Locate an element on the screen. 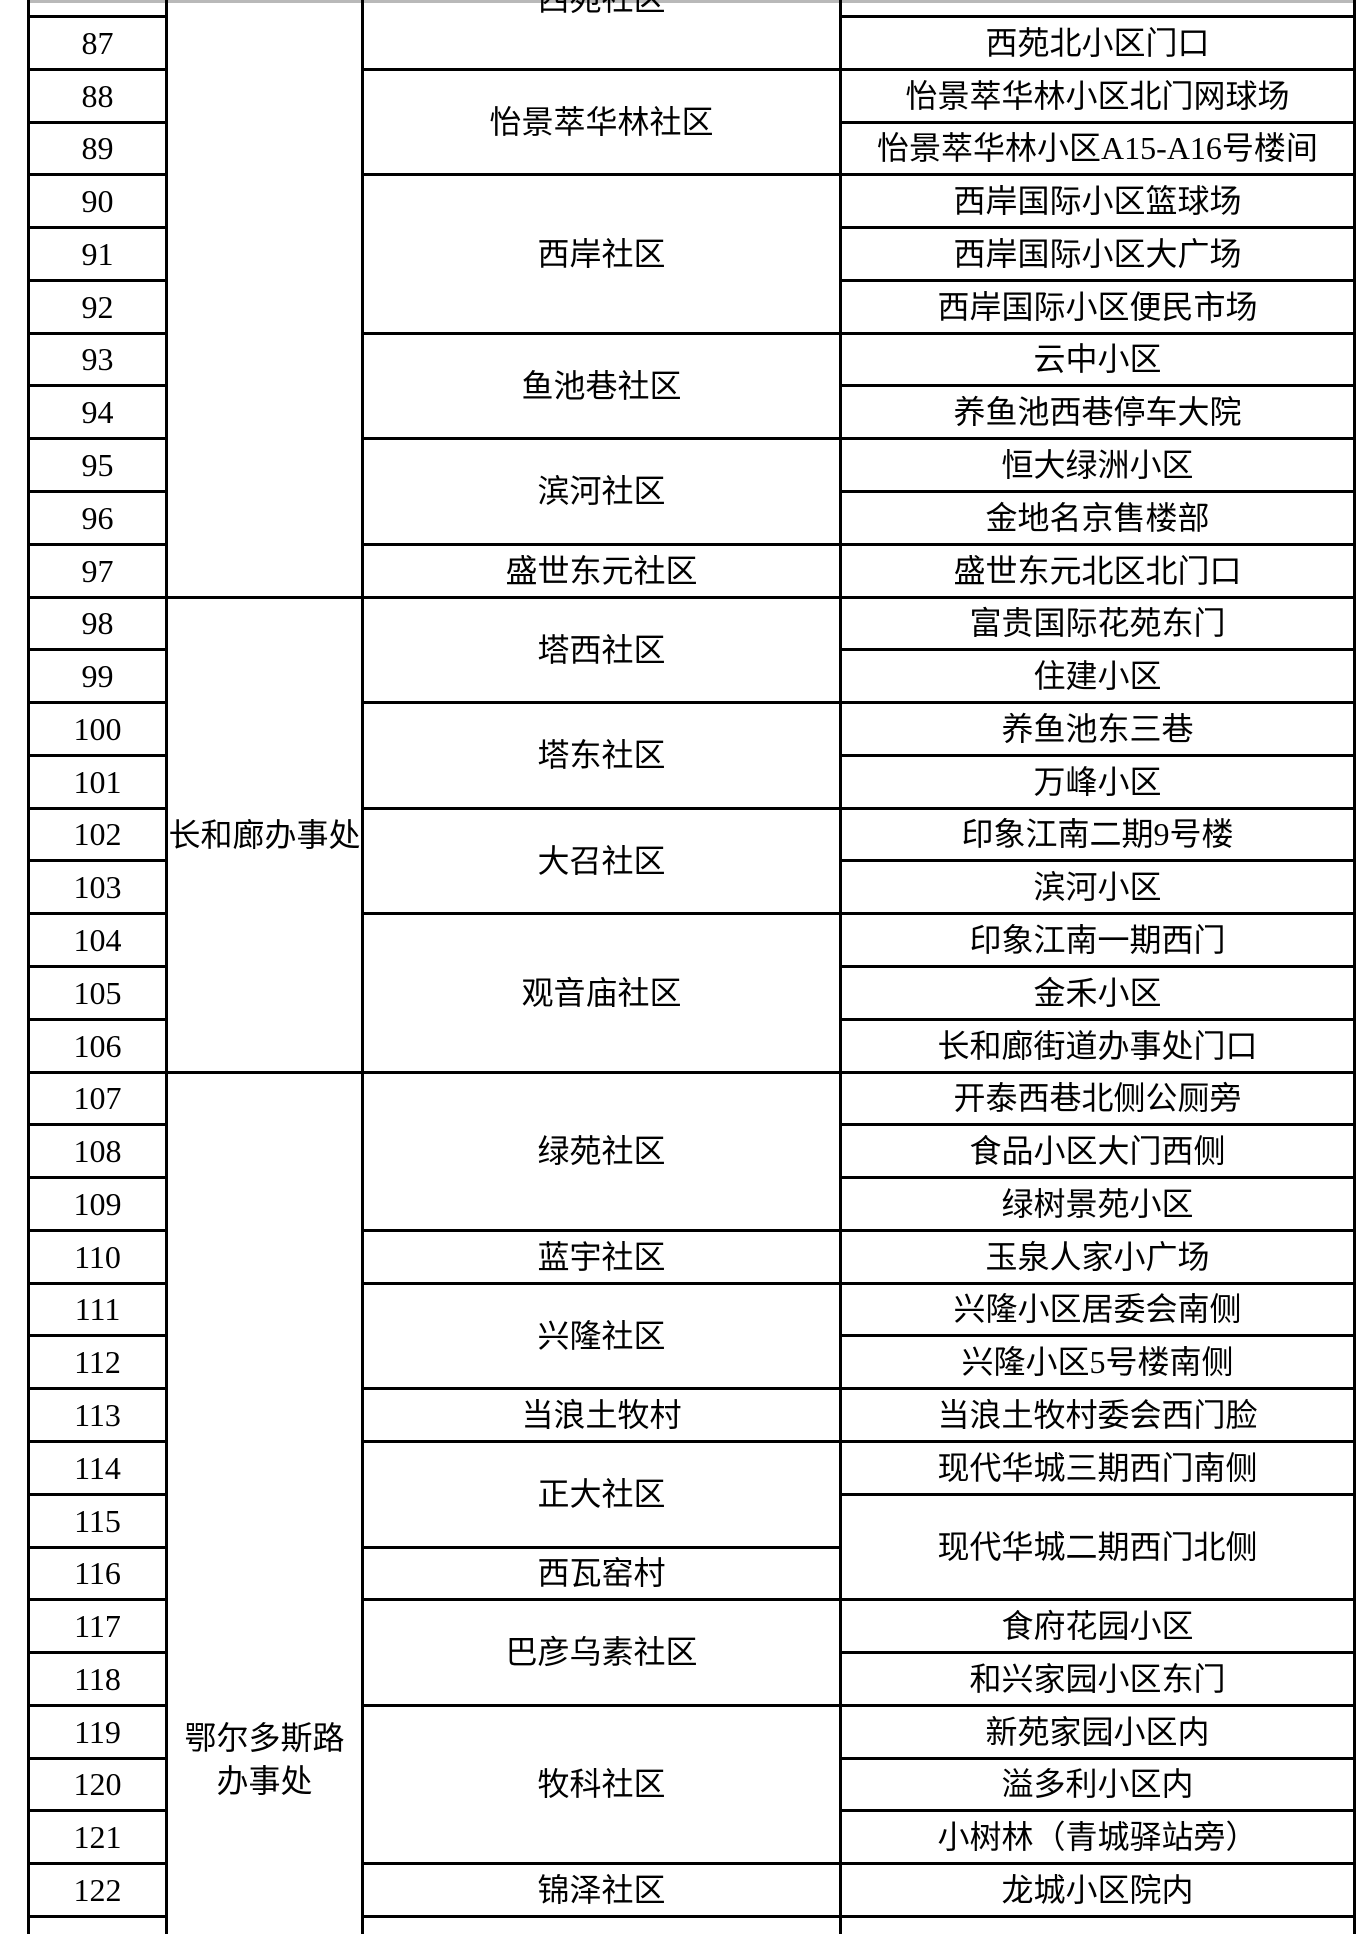  location-cell-label: 万峰小区 is located at coordinates (1097, 781).